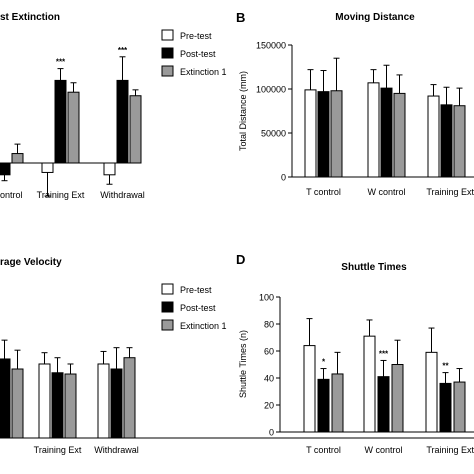 The height and width of the screenshot is (474, 474). Describe the element at coordinates (269, 379) in the screenshot. I see `y-tick-label: 40` at that location.